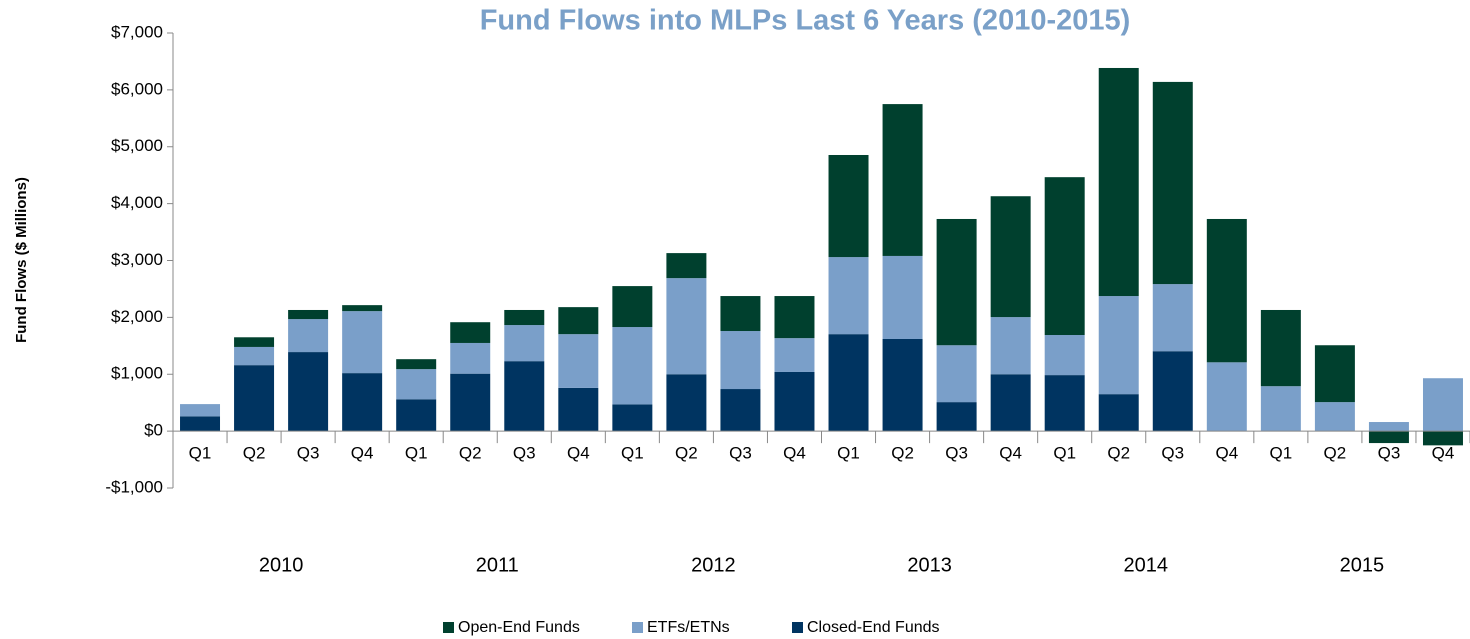 The height and width of the screenshot is (639, 1470). I want to click on y-tick-label: $3,000, so click(137, 259).